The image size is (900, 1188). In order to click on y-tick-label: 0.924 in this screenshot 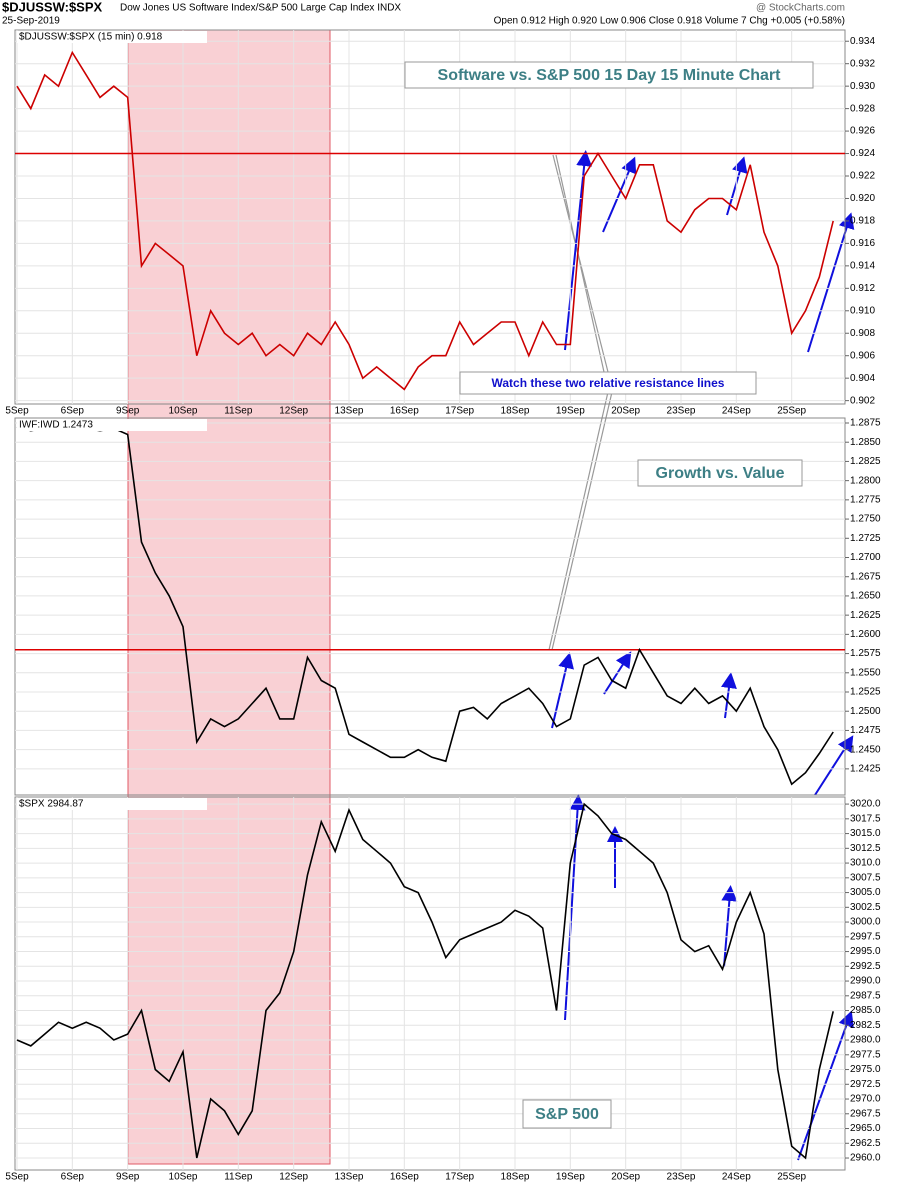, I will do `click(862, 153)`.